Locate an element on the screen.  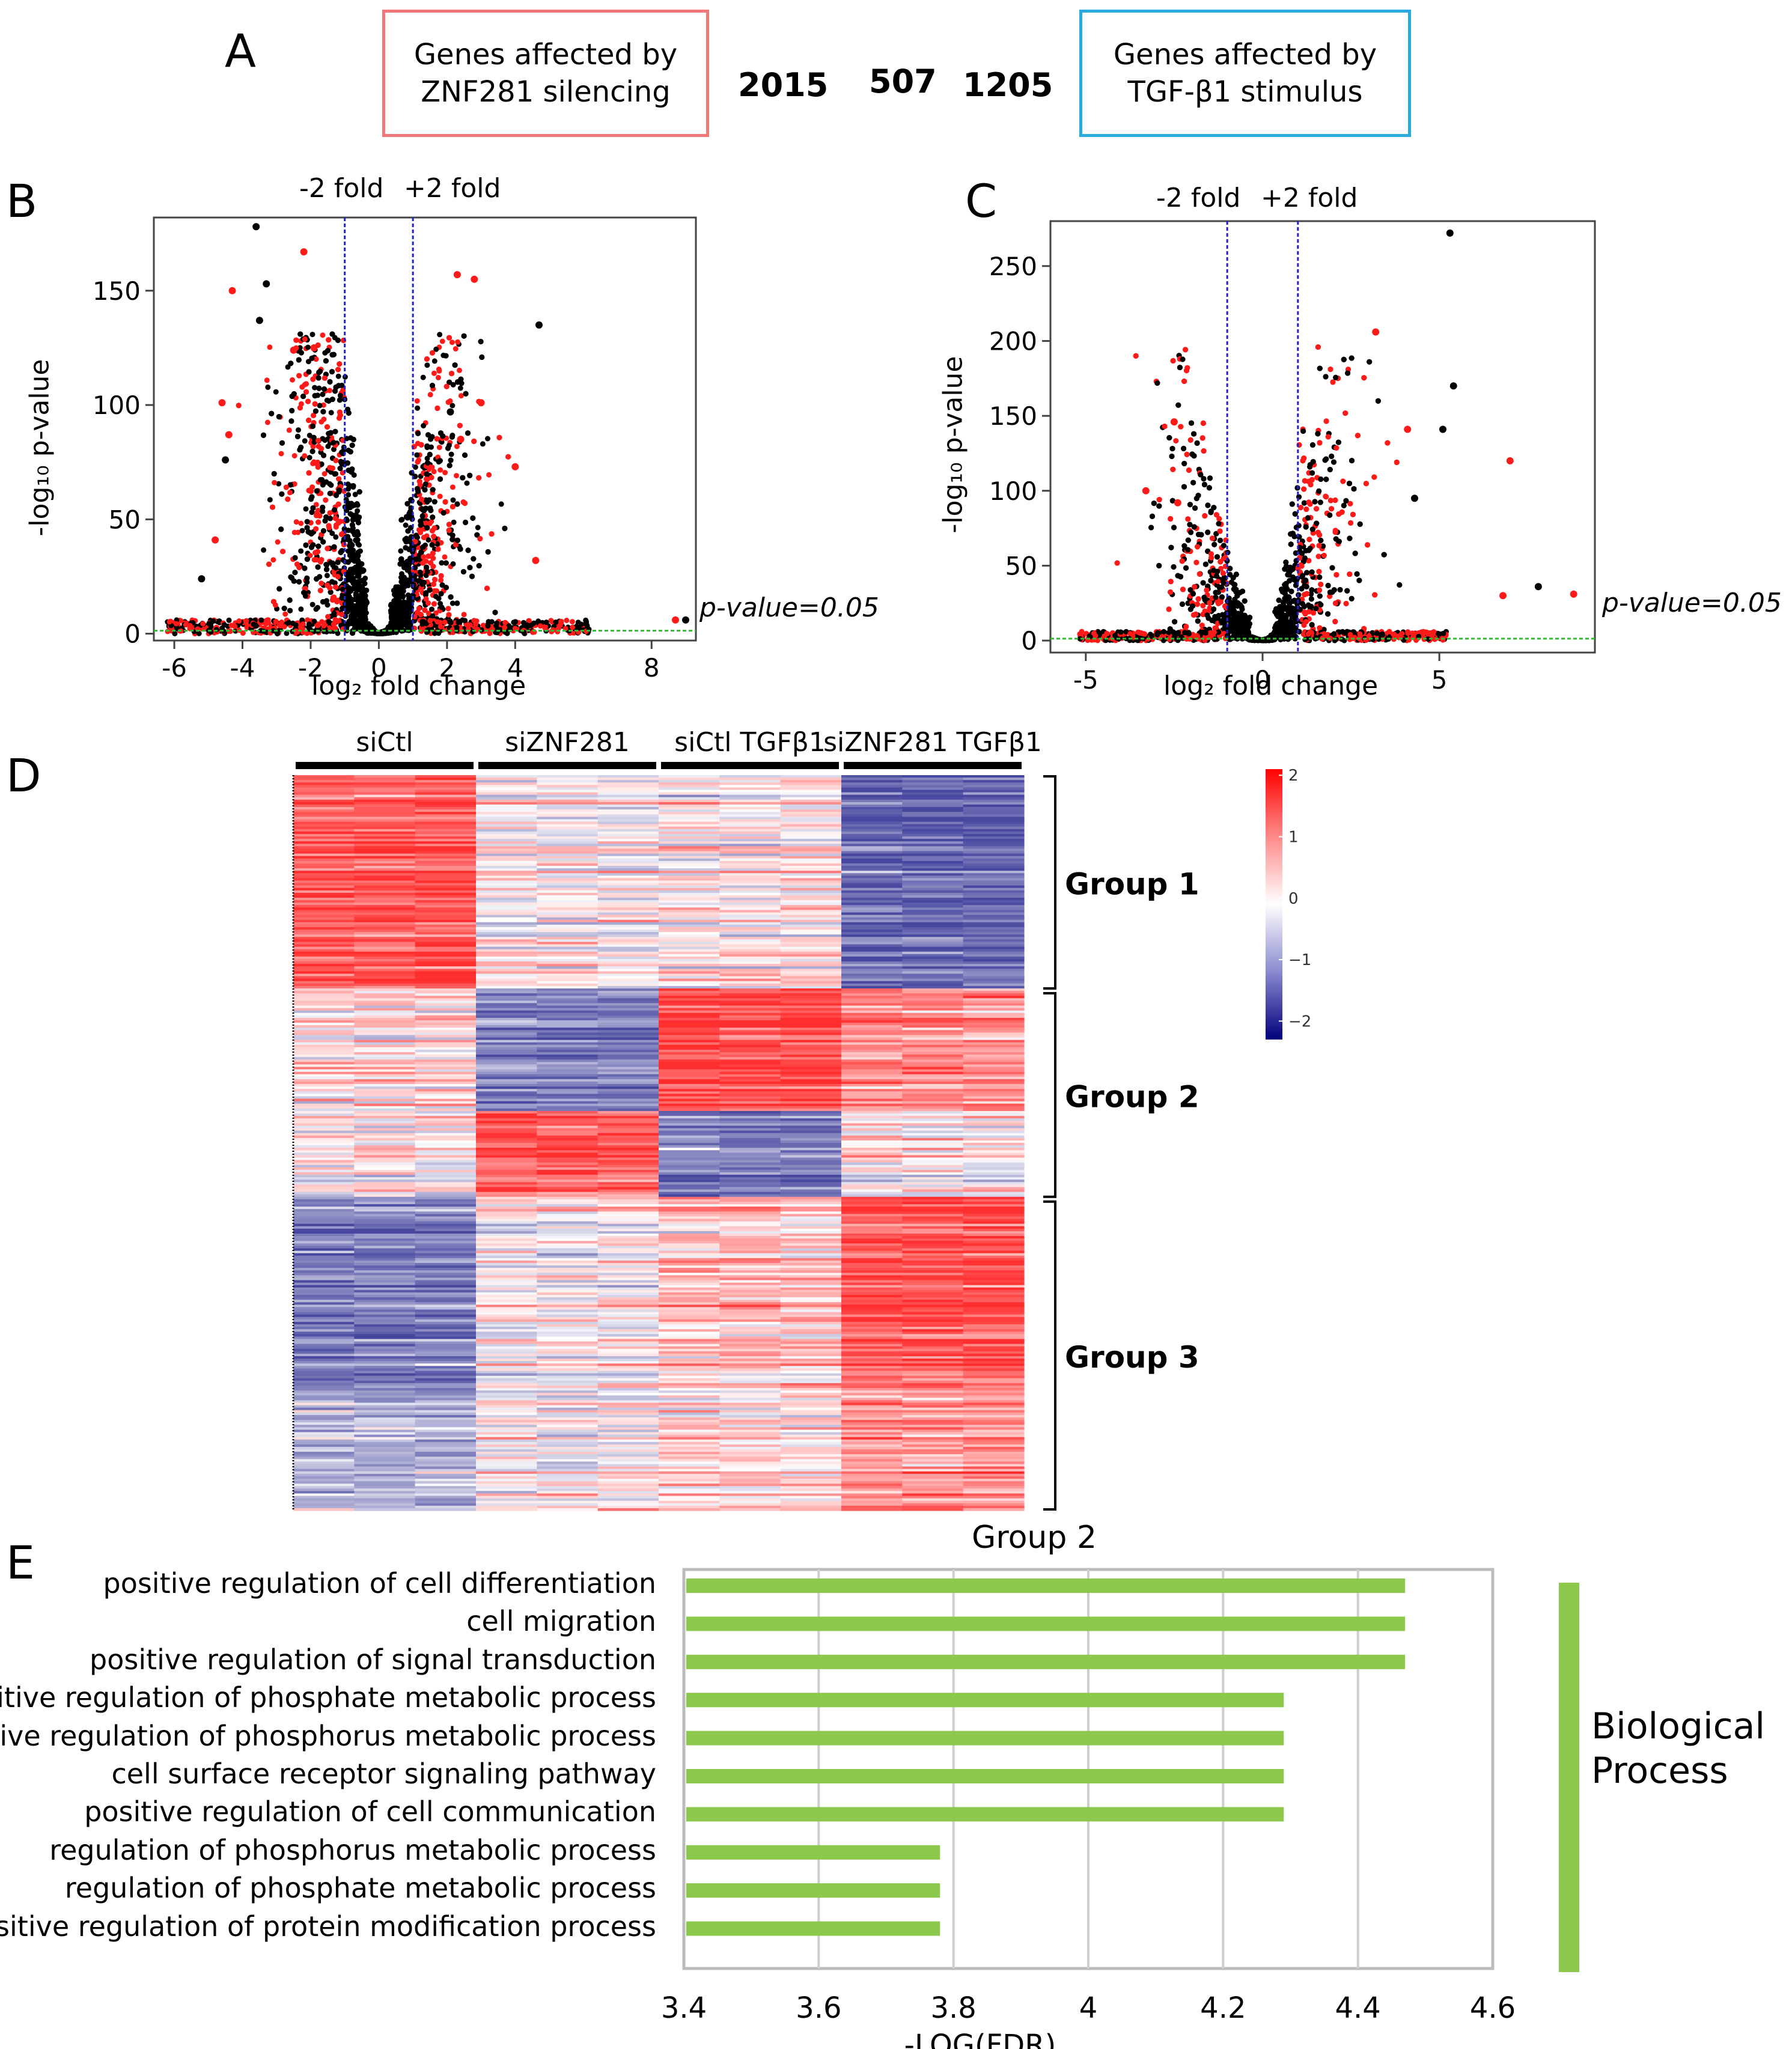
count-znf281-only: 2015 is located at coordinates (783, 85).